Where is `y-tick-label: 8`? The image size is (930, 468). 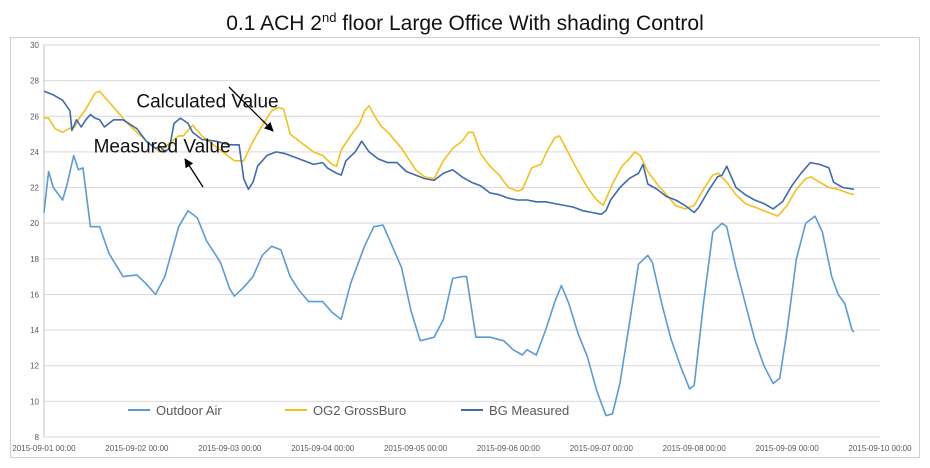
y-tick-label: 8 is located at coordinates (37, 437).